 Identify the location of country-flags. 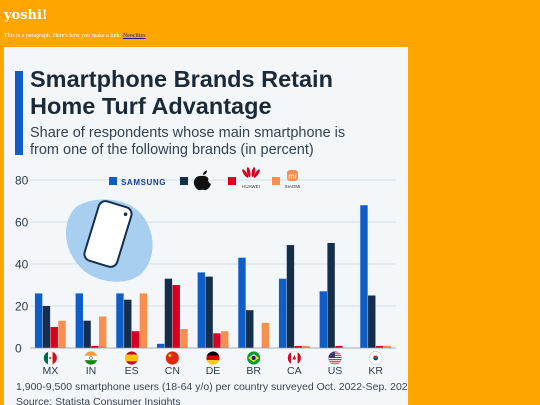
(213, 358).